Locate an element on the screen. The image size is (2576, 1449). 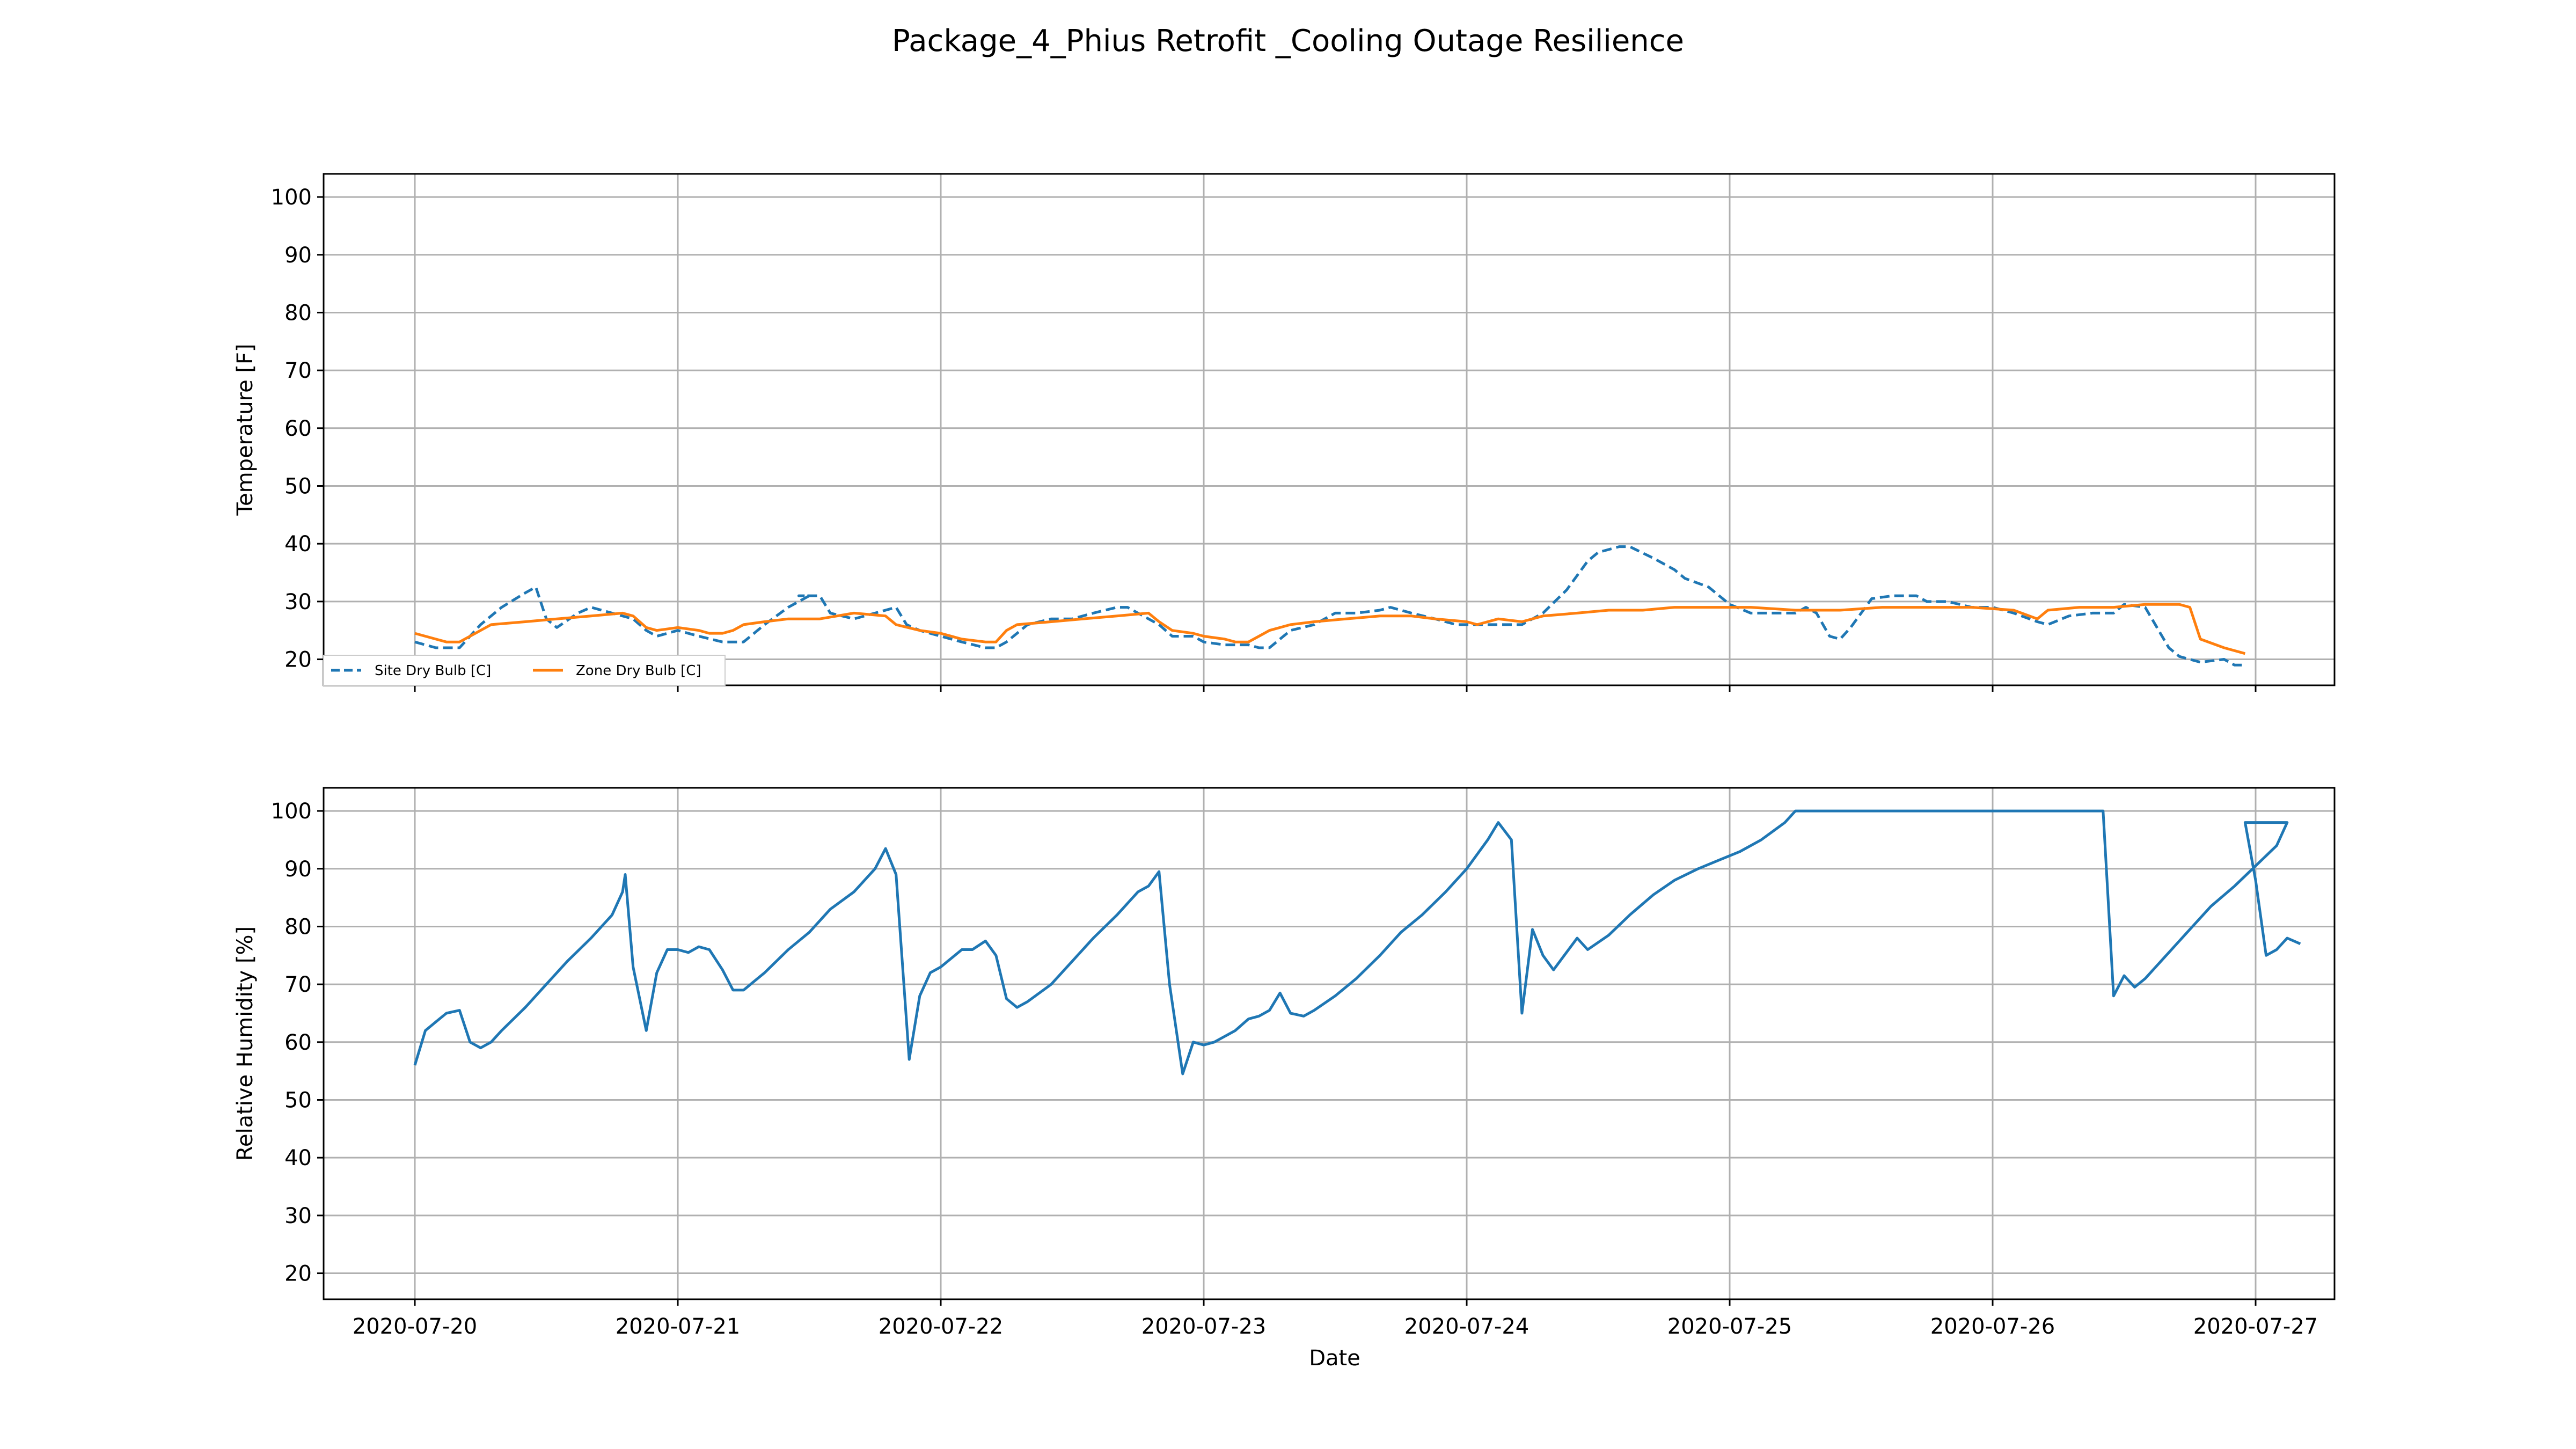
x-tick-label: 2020-07-21 is located at coordinates (678, 1326).